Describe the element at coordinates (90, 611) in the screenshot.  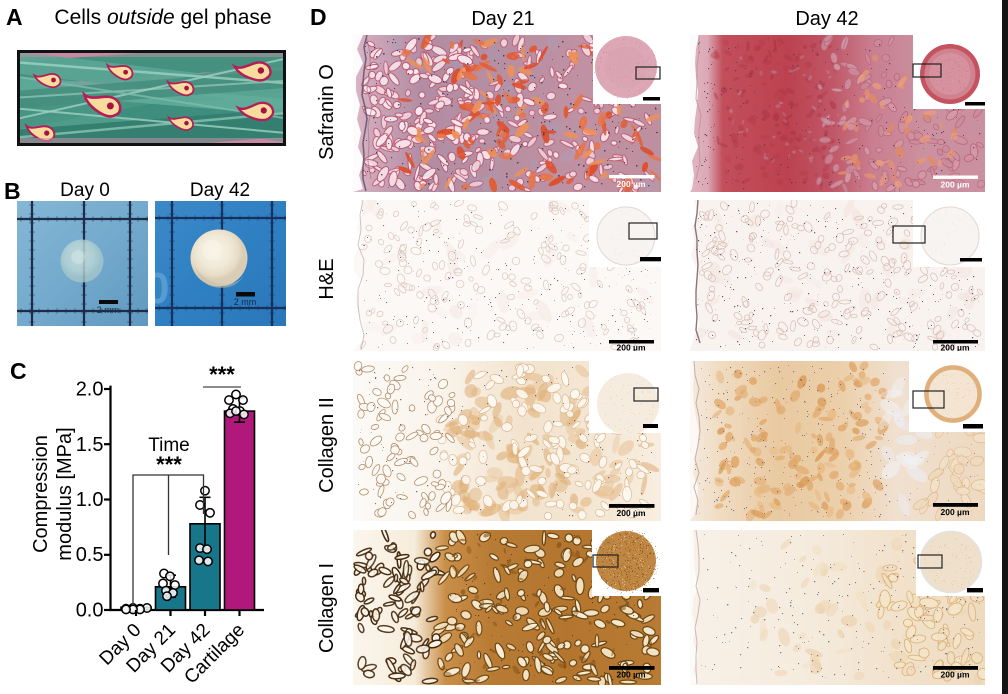
I see `svg-text: 0.0` at that location.